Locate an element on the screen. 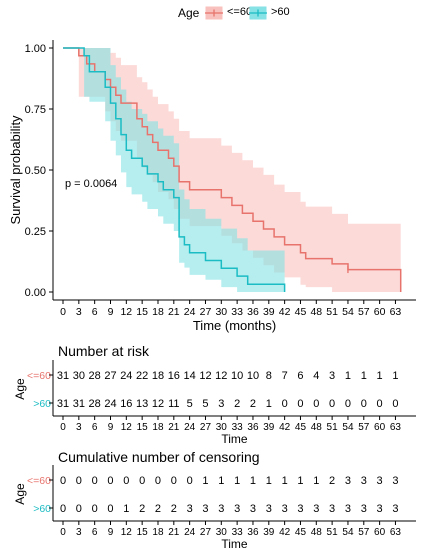 The width and height of the screenshot is (436, 550). risk-row-label: <=60 is located at coordinates (39, 376).